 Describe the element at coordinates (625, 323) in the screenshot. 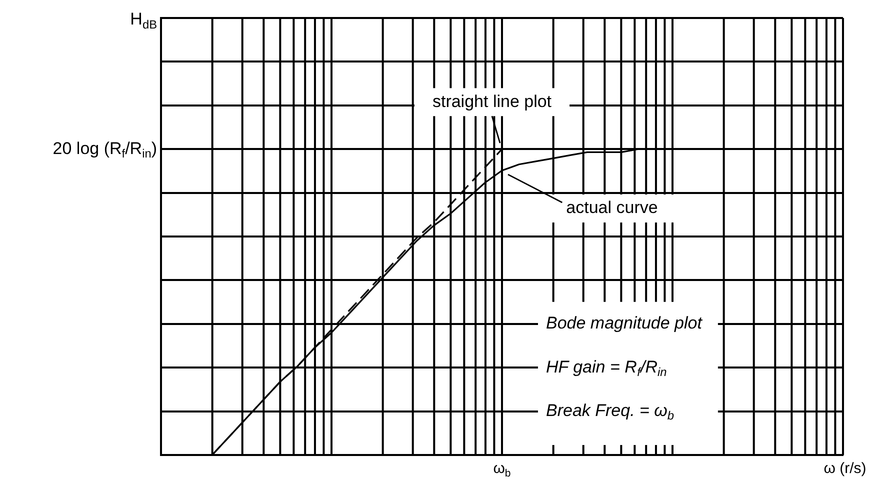

I see `annotation: Bode magnitude plot` at that location.